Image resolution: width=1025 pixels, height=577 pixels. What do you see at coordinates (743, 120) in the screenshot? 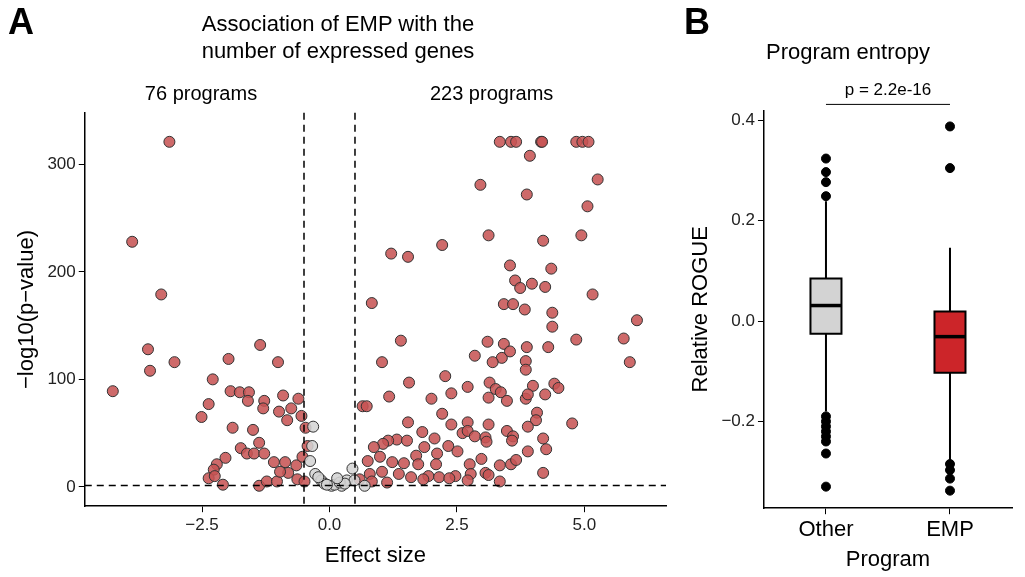
I see `y-tick-label: 0.4` at bounding box center [743, 120].